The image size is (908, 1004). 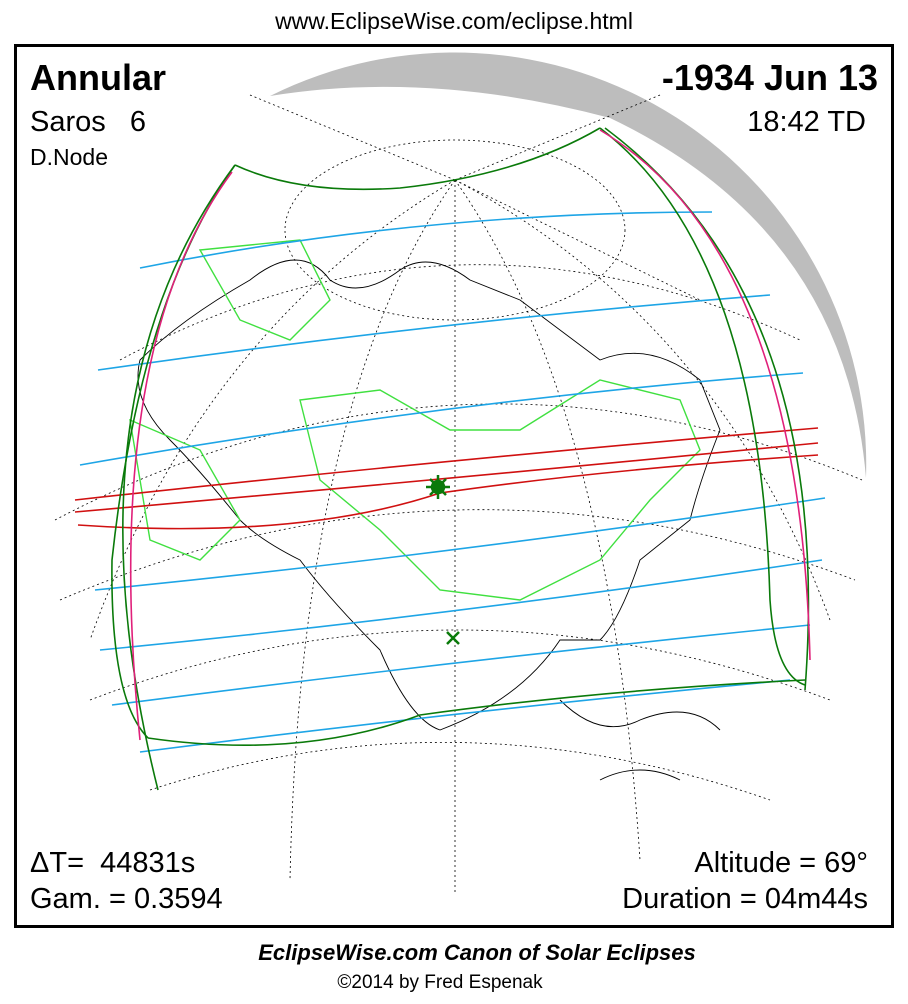 What do you see at coordinates (770, 77) in the screenshot?
I see `date: -1934 Jun 13` at bounding box center [770, 77].